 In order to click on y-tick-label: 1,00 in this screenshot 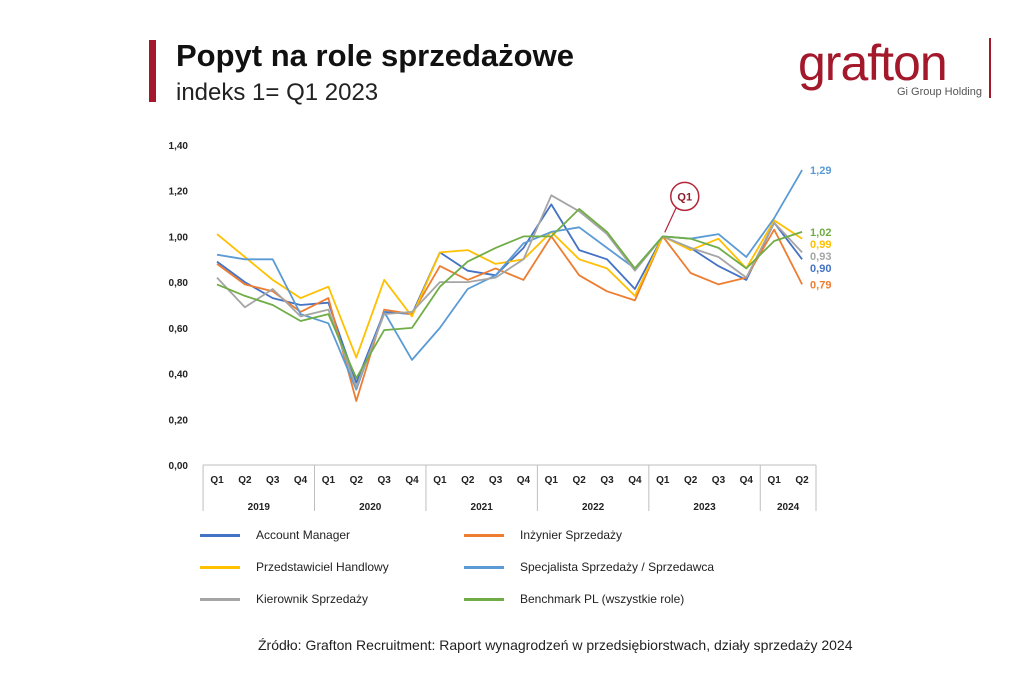, I will do `click(179, 237)`.